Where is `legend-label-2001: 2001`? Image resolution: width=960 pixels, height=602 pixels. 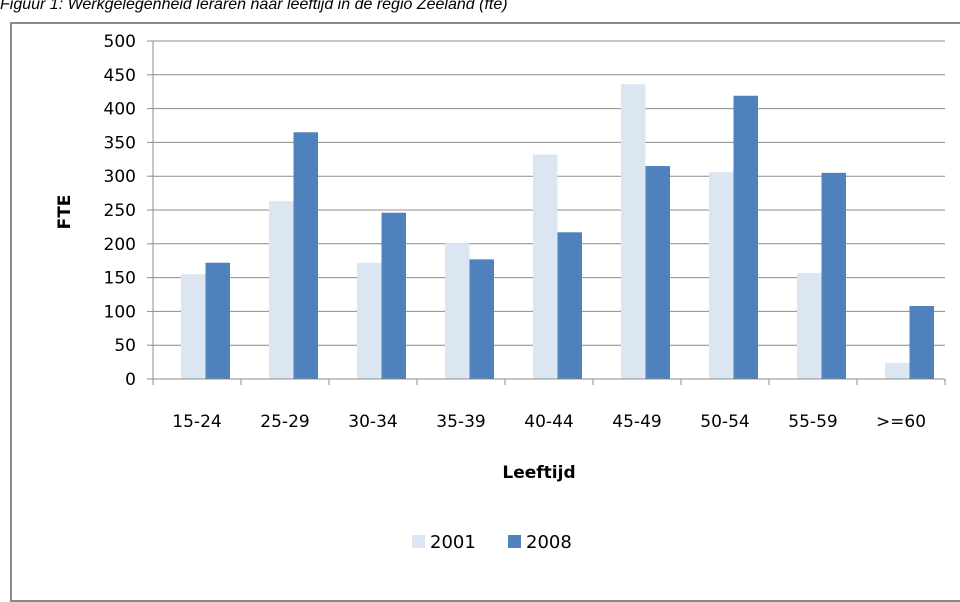
legend-label-2001: 2001 is located at coordinates (453, 542).